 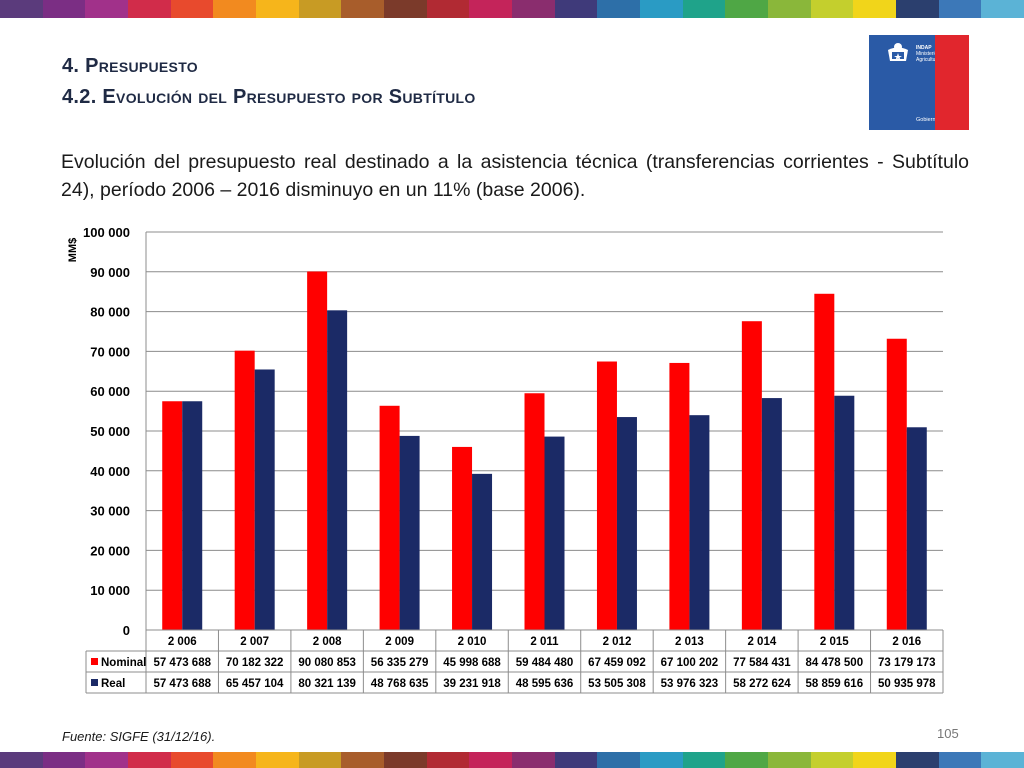 What do you see at coordinates (835, 663) in the screenshot?
I see `data-table-value: 84 478 500` at bounding box center [835, 663].